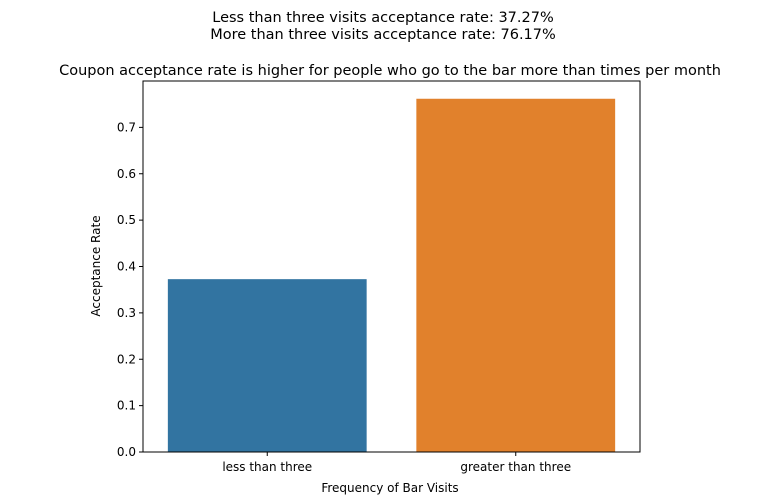 Image resolution: width=780 pixels, height=504 pixels. Describe the element at coordinates (126, 127) in the screenshot. I see `y-tick-label-7: 0.7` at that location.